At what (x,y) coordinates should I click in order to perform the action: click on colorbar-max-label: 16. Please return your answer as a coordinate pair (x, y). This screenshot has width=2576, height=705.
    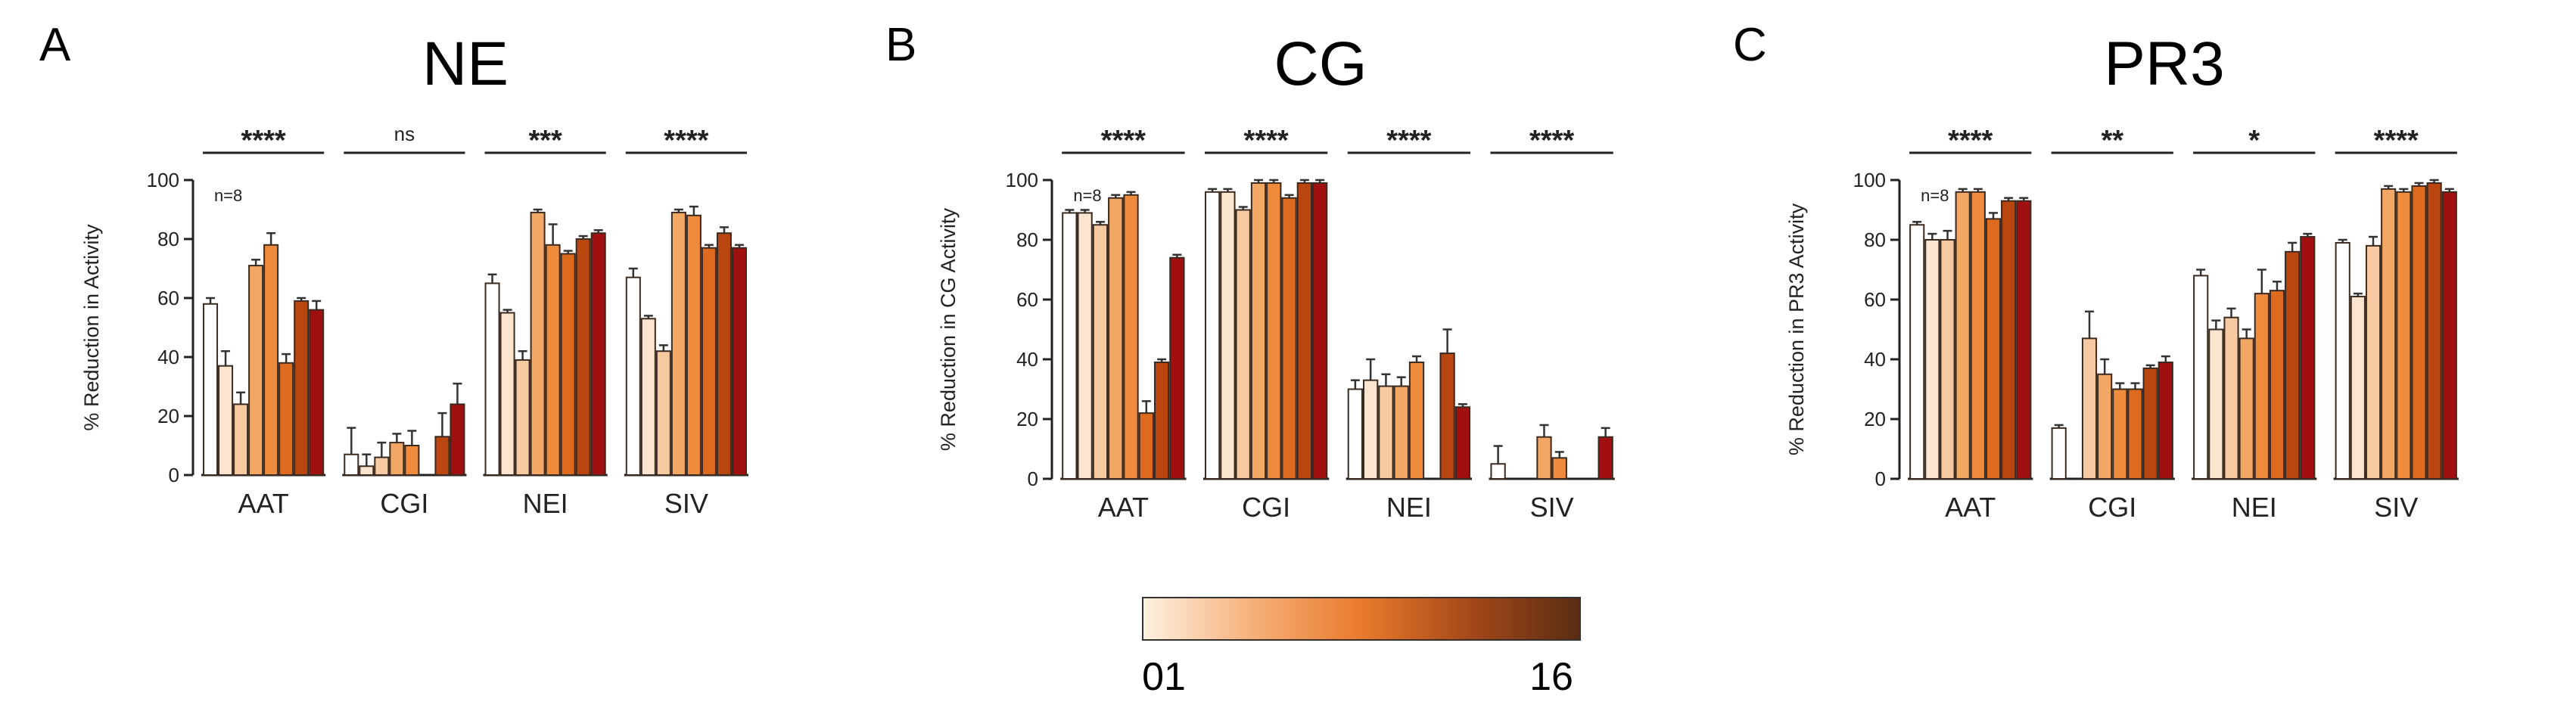
    Looking at the image, I should click on (1551, 677).